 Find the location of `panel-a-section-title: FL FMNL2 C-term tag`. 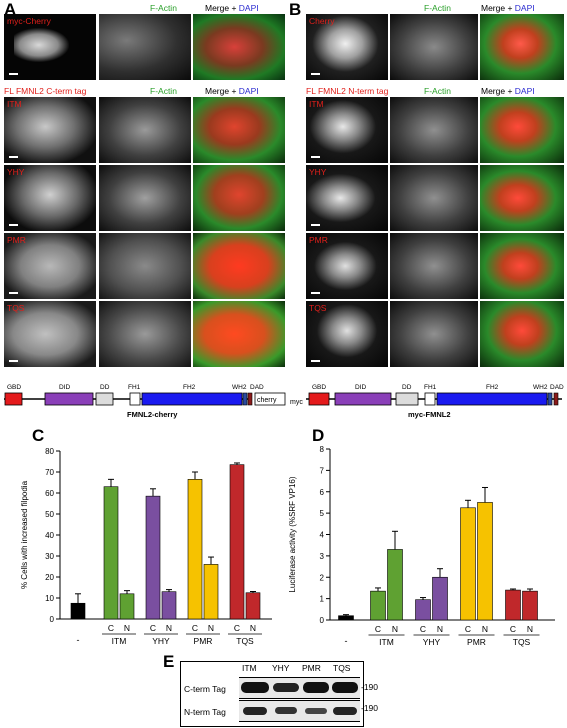

panel-a-section-title: FL FMNL2 C-term tag is located at coordinates (45, 91).